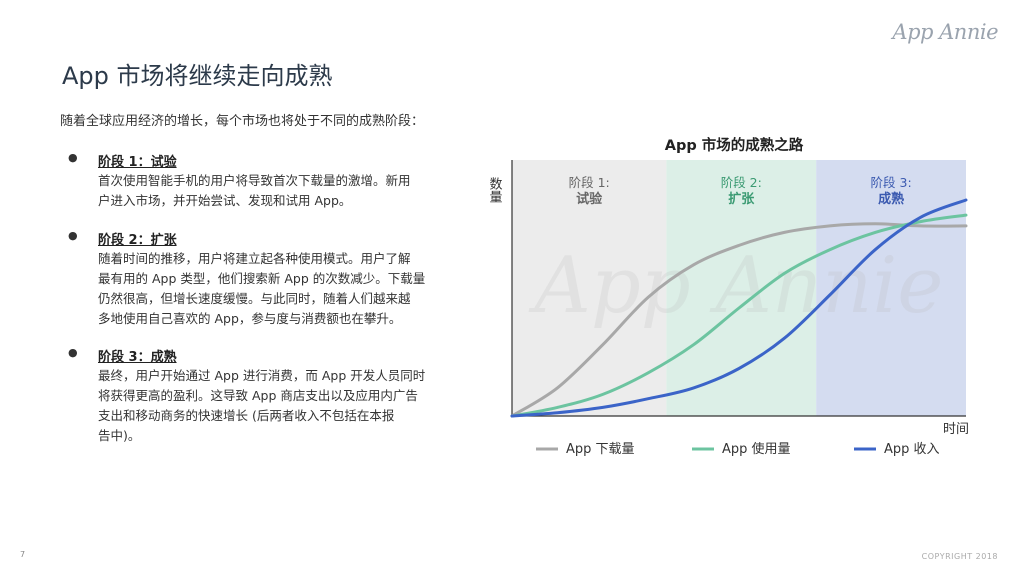  I want to click on stage-1-heading: 阶段 1：试验, so click(137, 162).